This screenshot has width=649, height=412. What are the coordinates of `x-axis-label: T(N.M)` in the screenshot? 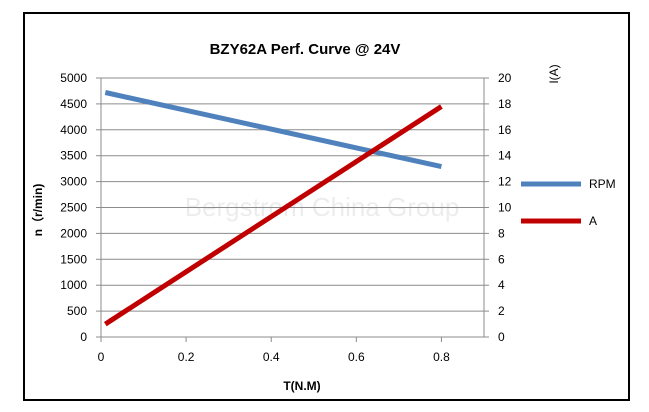 It's located at (301, 386).